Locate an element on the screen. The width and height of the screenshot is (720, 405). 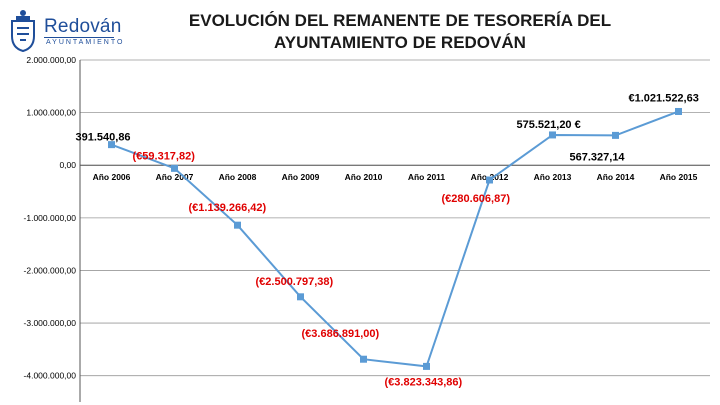
x-tick-label: Año 2008 is located at coordinates (238, 177).